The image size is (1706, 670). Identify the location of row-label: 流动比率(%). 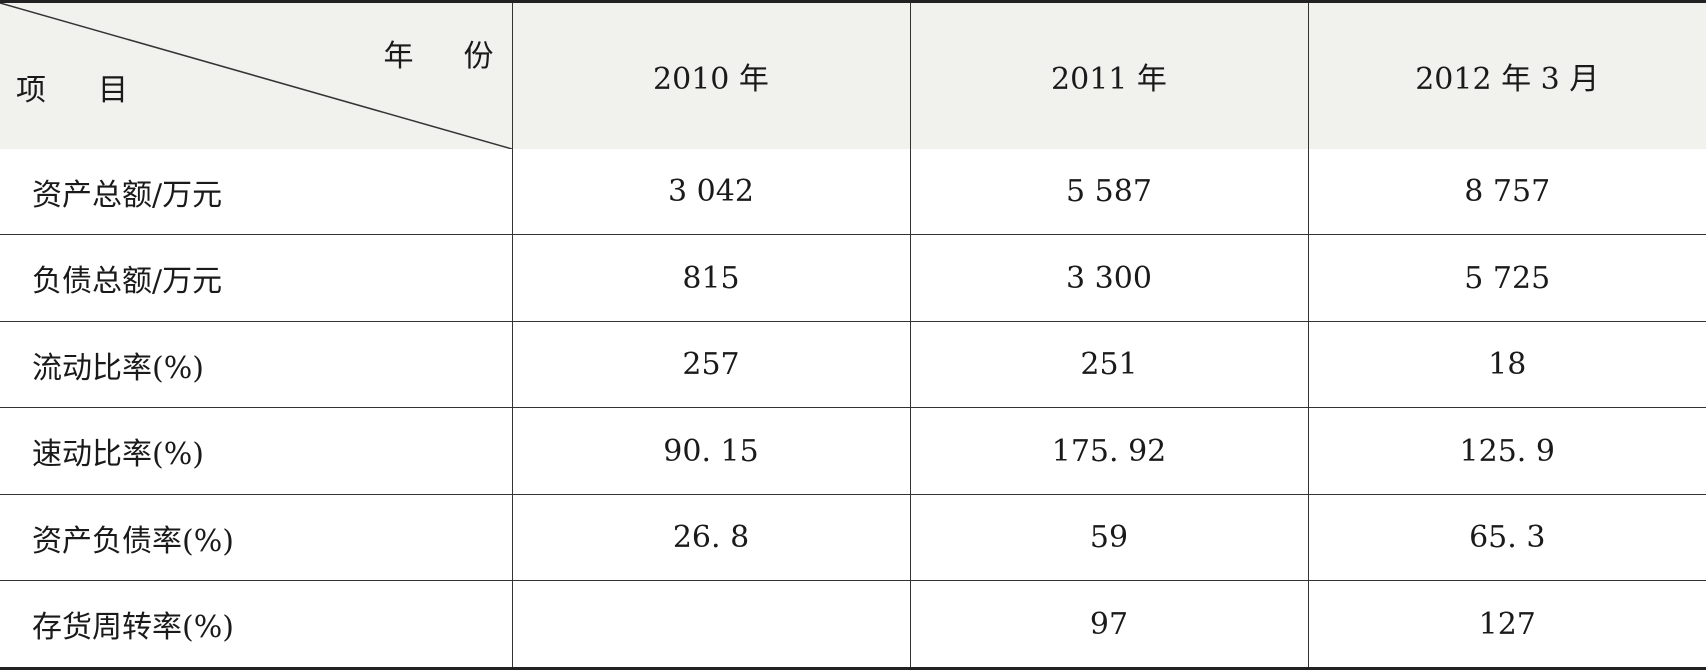
(256, 364).